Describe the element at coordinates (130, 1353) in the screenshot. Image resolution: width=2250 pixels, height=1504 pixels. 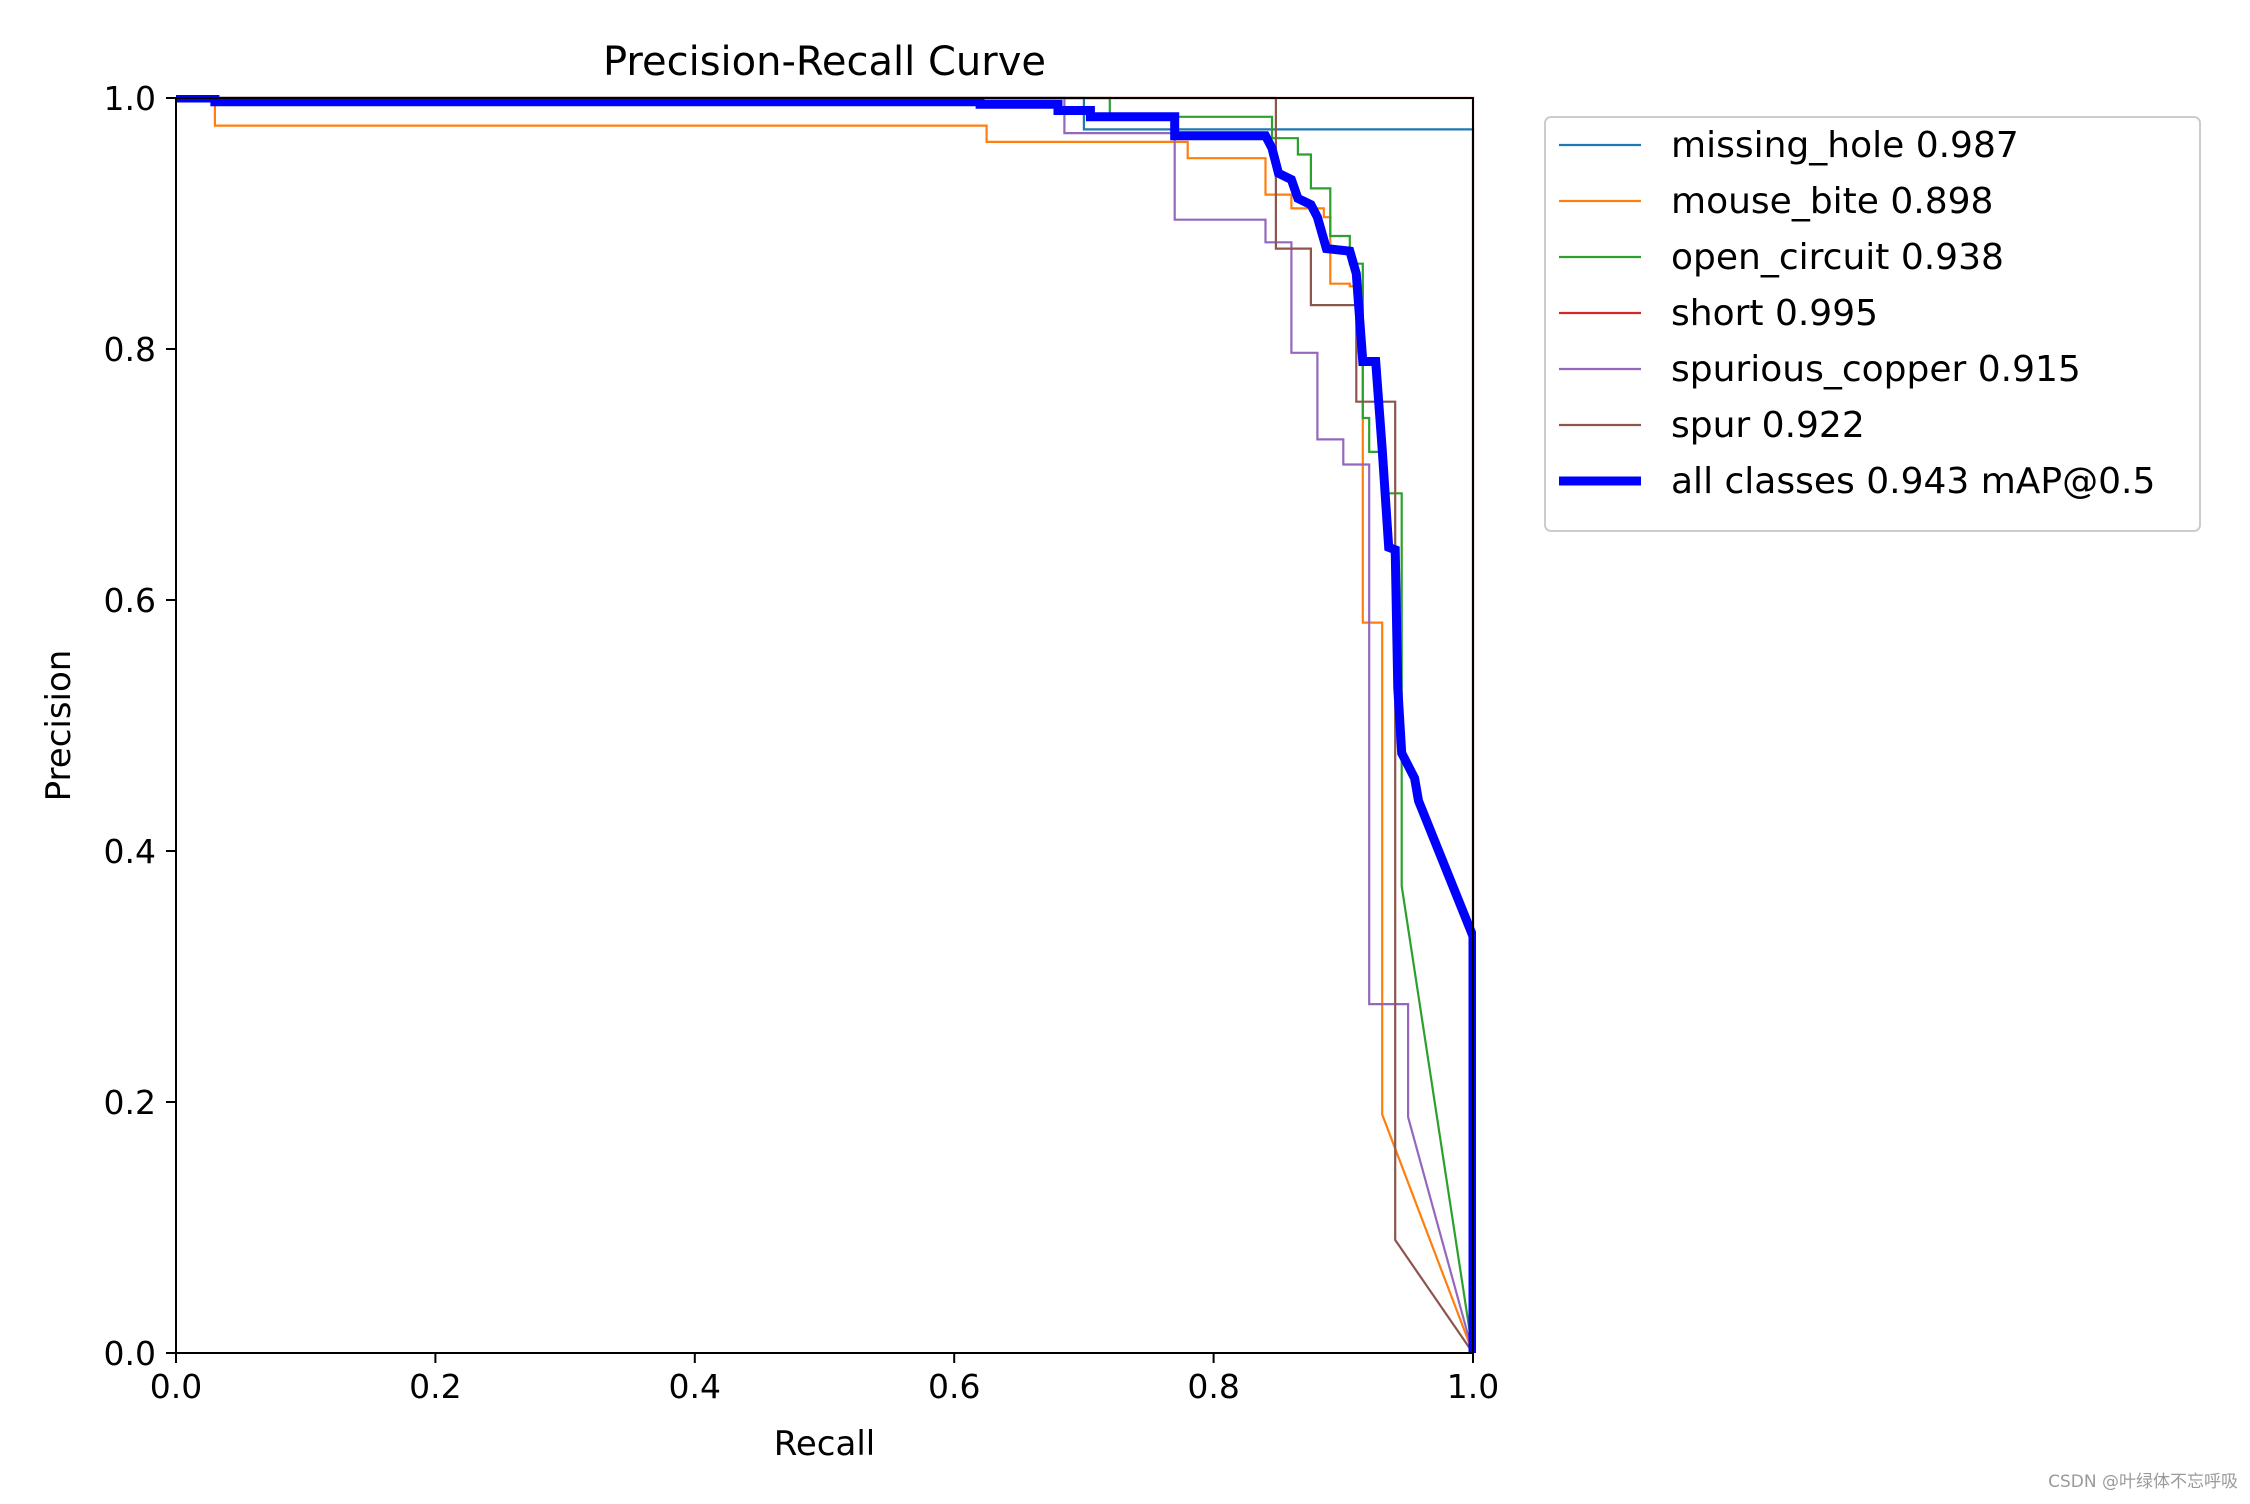
I see `y-tick-label: 0.0` at that location.